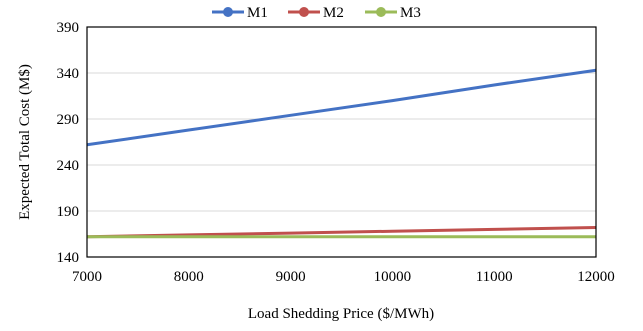 This screenshot has width=643, height=331. Describe the element at coordinates (291, 277) in the screenshot. I see `x-tick-label: 9000` at that location.